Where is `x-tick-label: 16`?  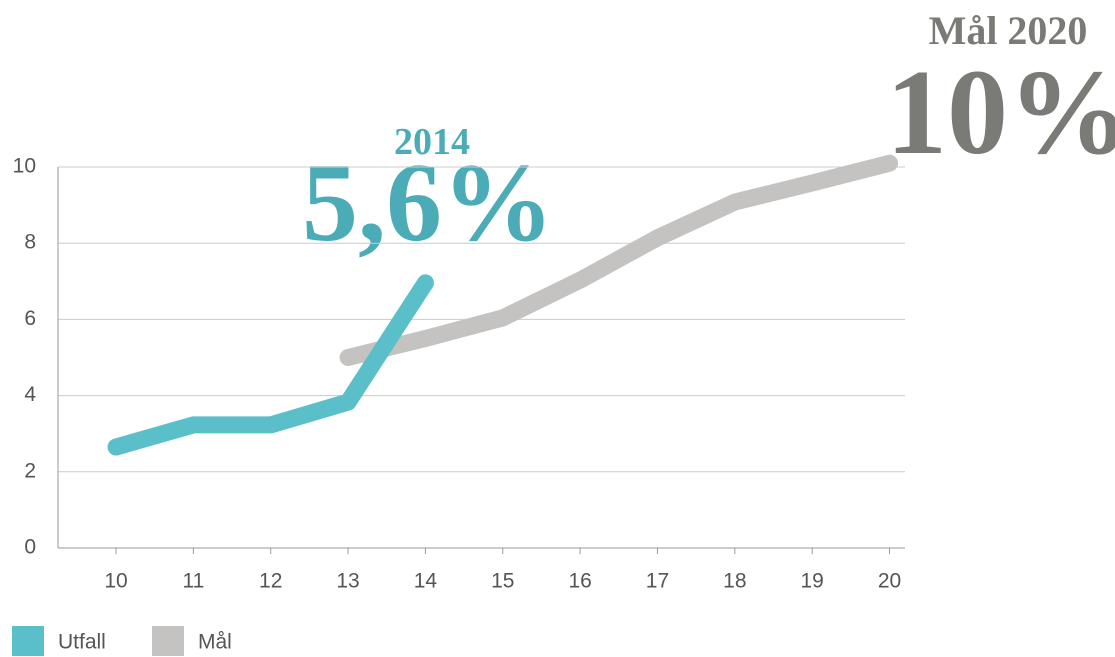 x-tick-label: 16 is located at coordinates (579, 581).